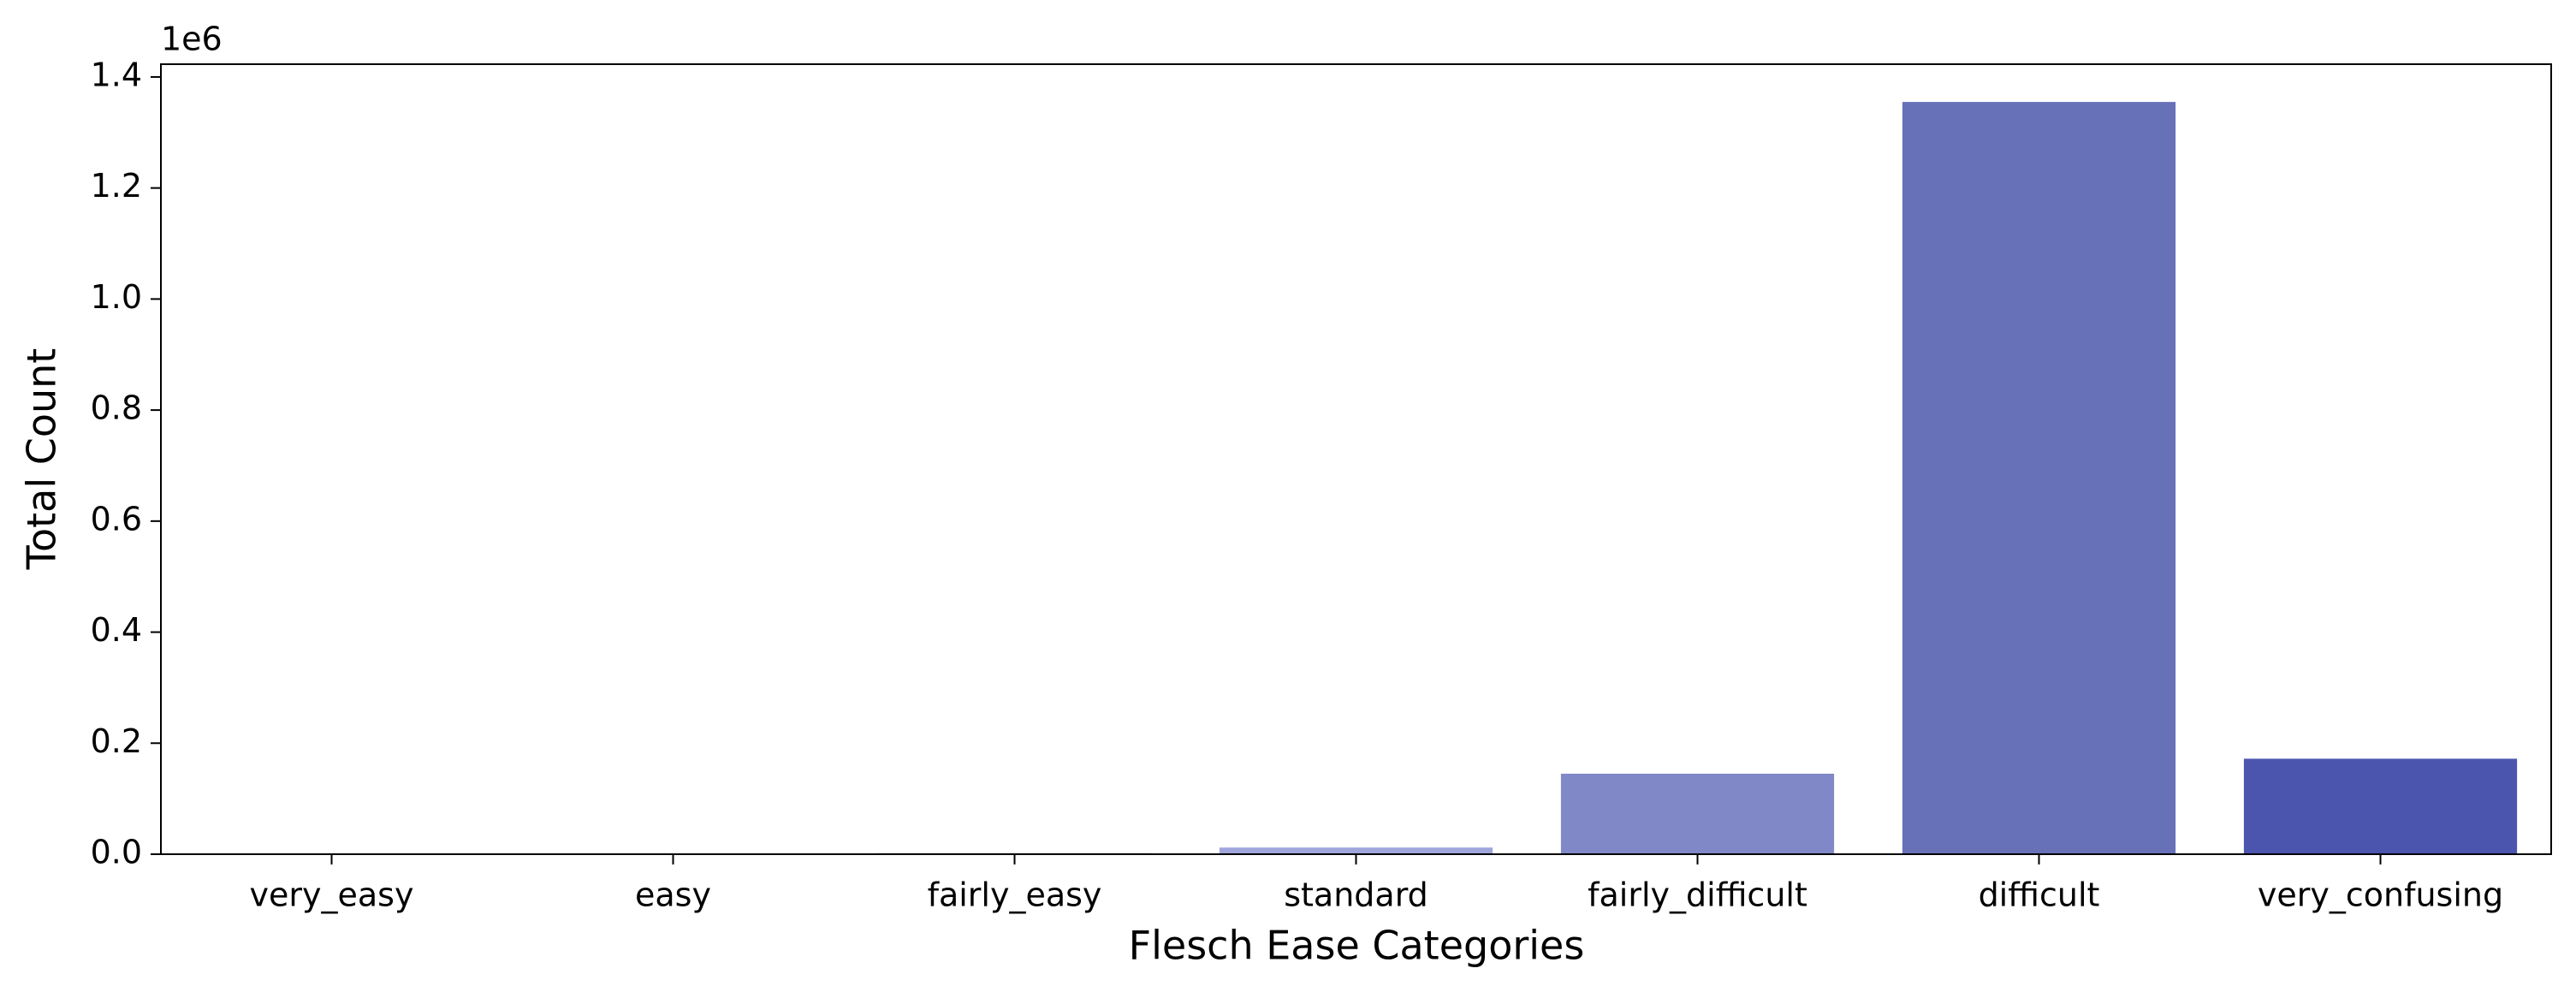 This screenshot has width=2576, height=998. I want to click on y-tick-label: 0.2, so click(116, 741).